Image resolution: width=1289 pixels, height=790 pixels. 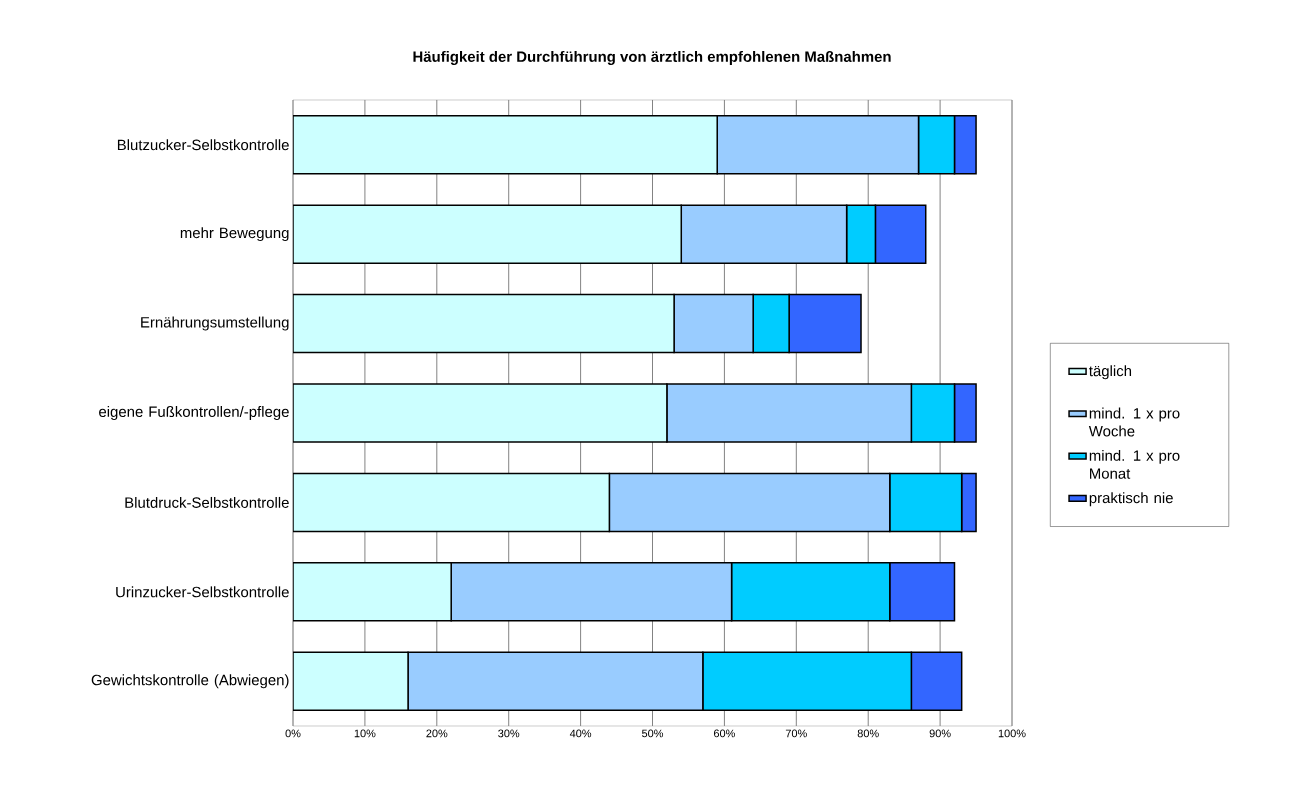 I want to click on x-tick-label: 20%, so click(x=437, y=733).